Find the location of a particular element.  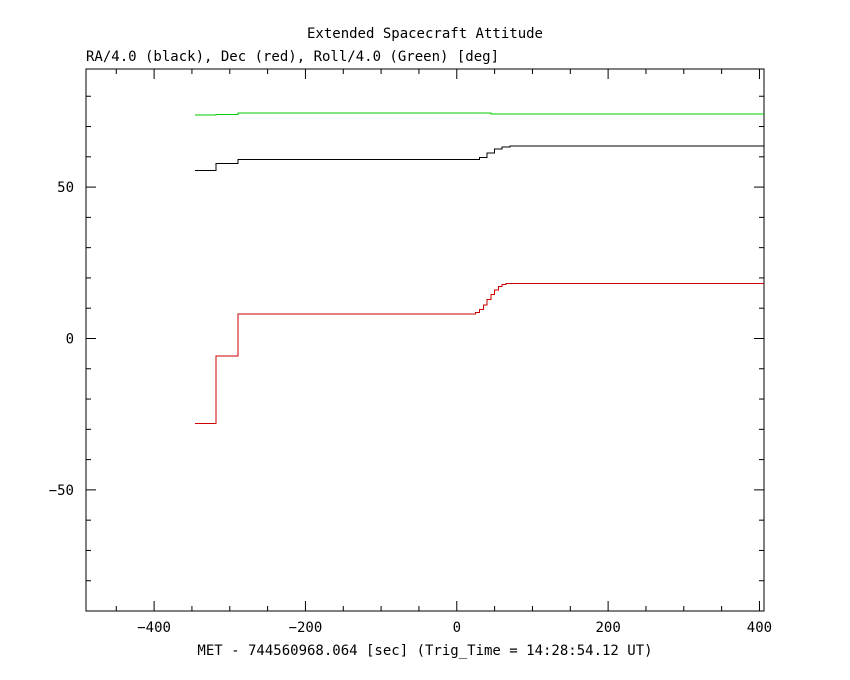

chart-title: Extended Spacecraft Attitude is located at coordinates (425, 34).